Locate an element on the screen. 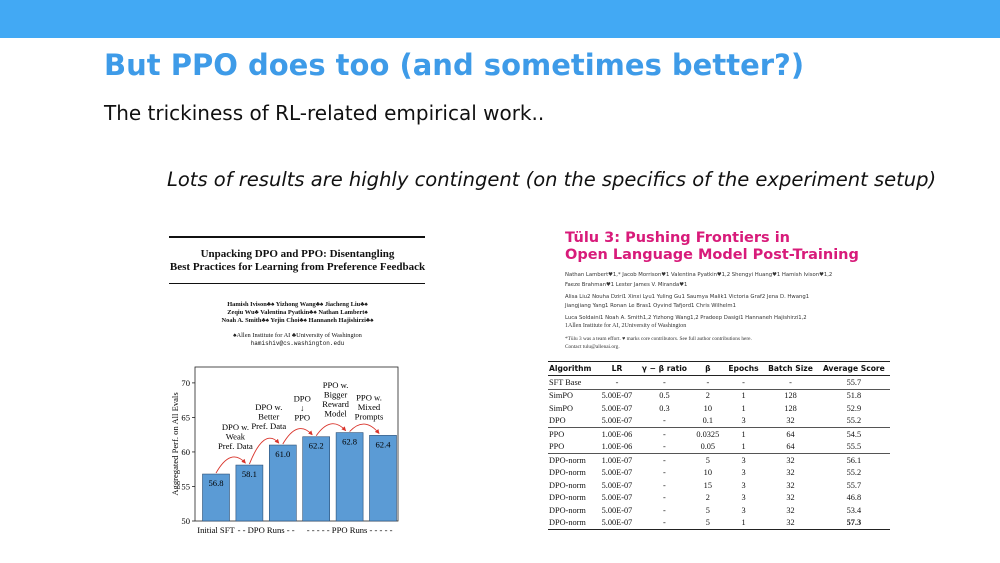 The image size is (1000, 563). bar-annotation: Model is located at coordinates (335, 414).